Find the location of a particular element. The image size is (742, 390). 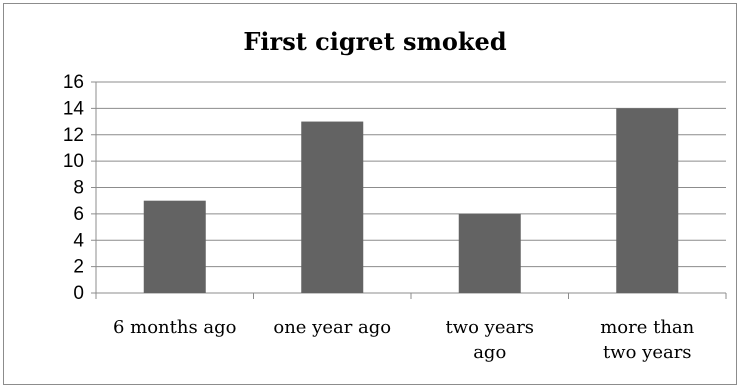

y-tick-label: 16 is located at coordinates (73, 82).